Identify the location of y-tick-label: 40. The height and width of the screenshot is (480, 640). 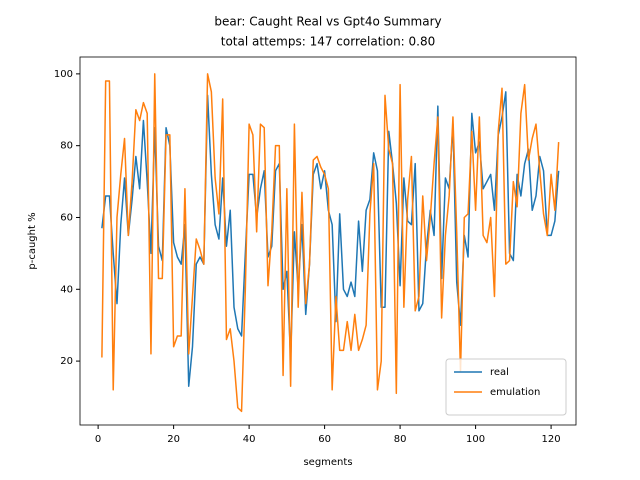
(66, 289).